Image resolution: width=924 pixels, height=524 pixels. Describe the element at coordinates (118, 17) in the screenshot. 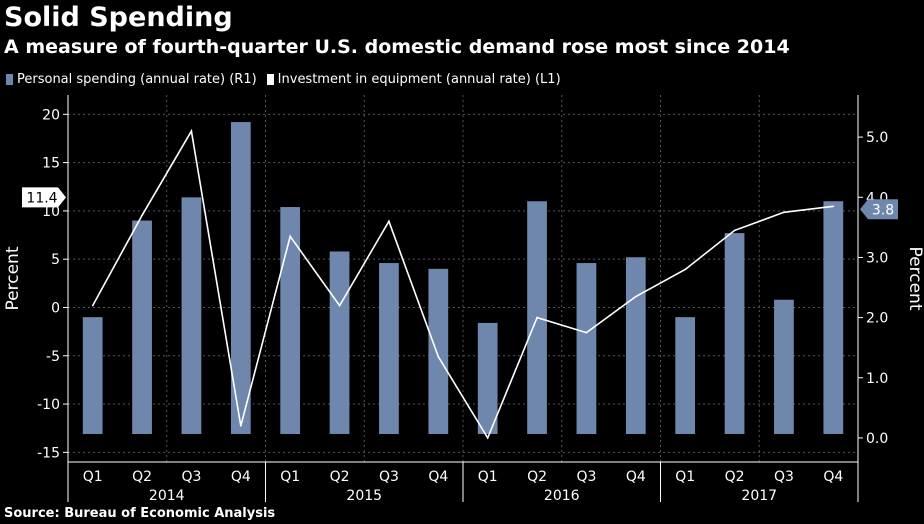

I see `chart-title: Solid Spending` at that location.